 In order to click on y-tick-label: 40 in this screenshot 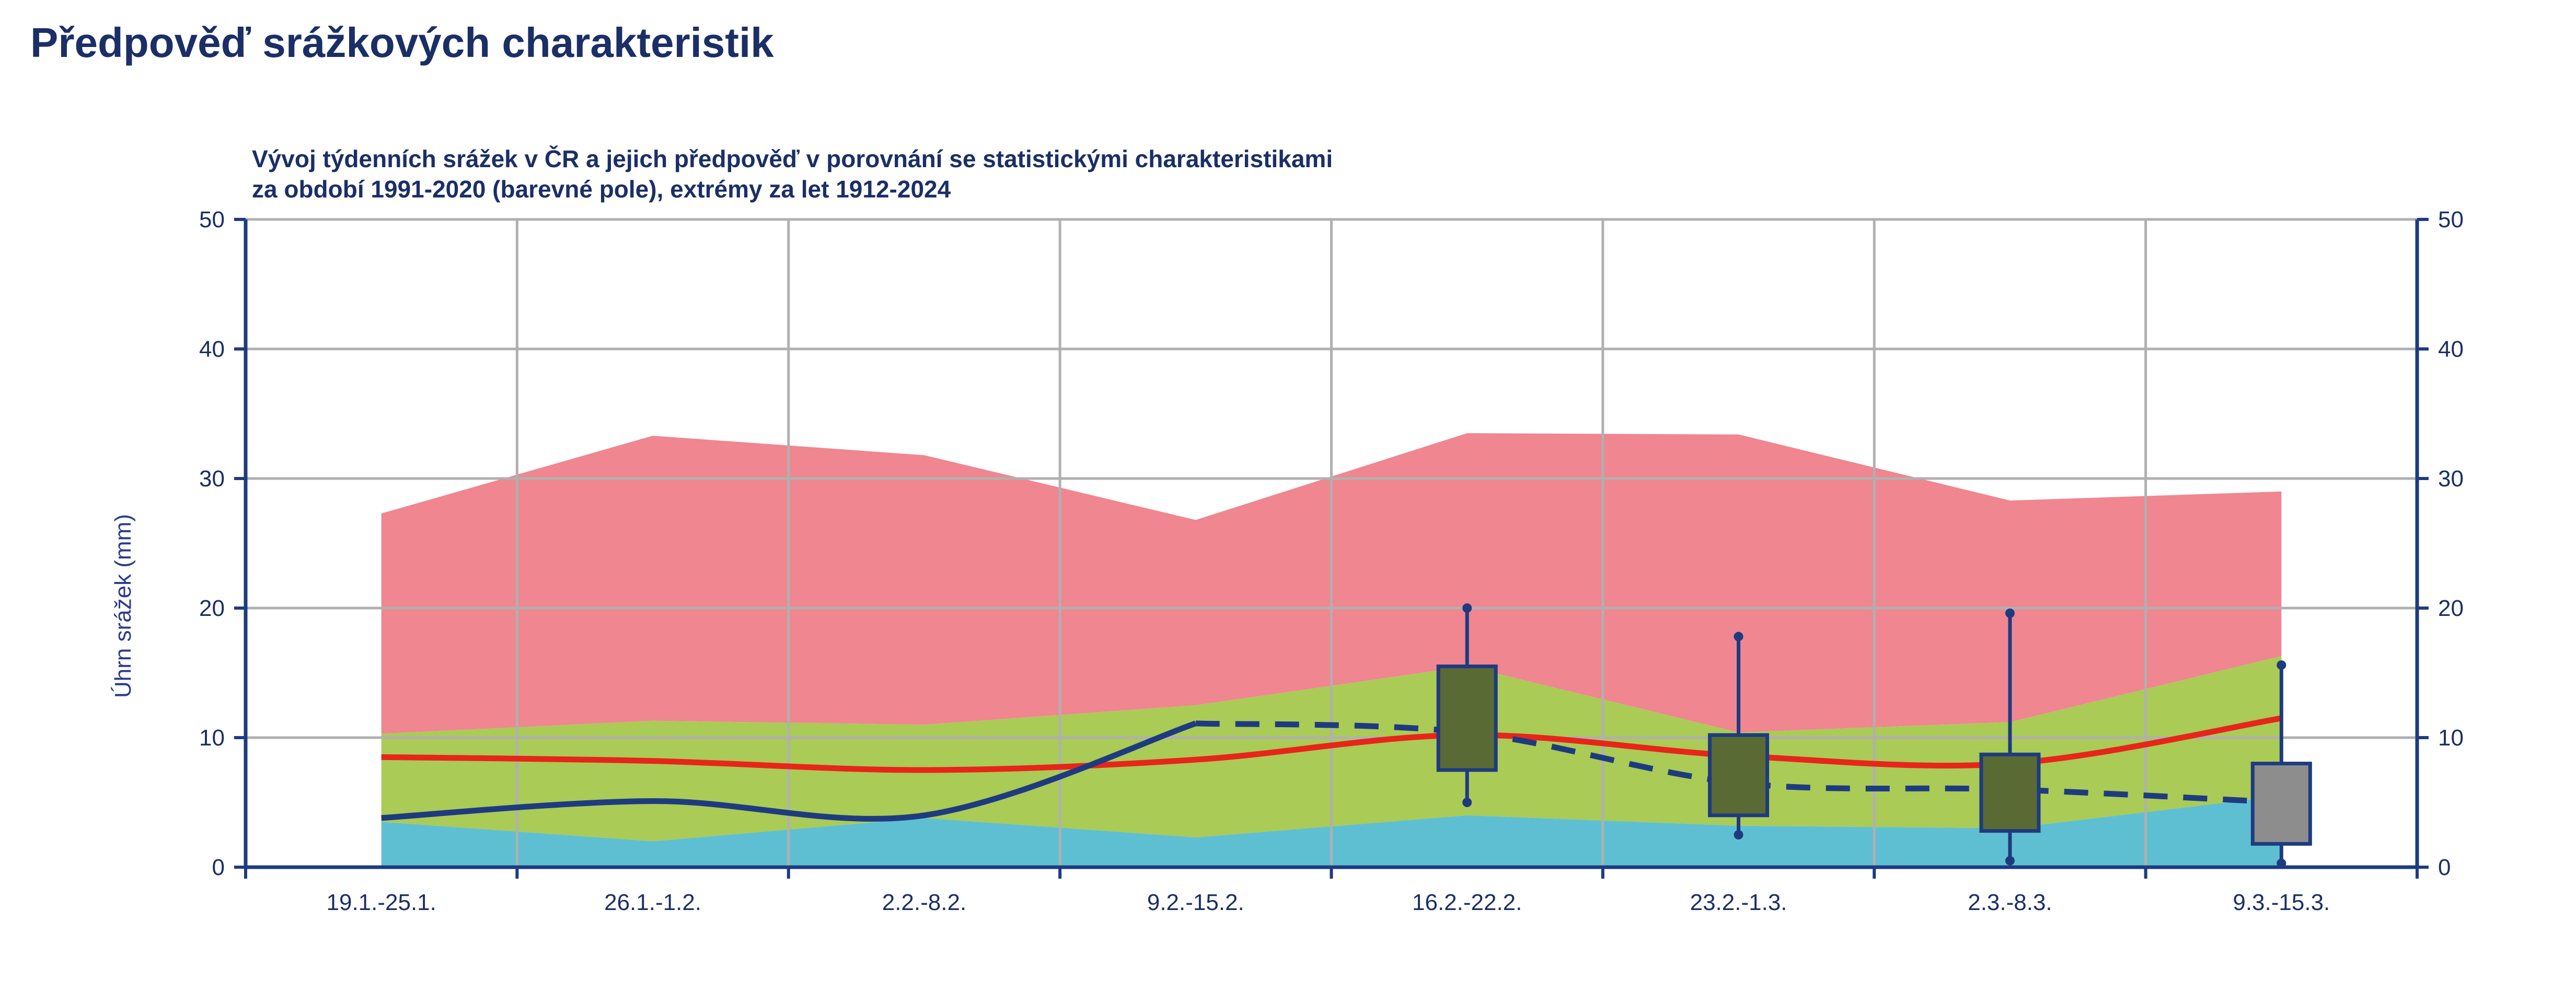, I will do `click(212, 349)`.